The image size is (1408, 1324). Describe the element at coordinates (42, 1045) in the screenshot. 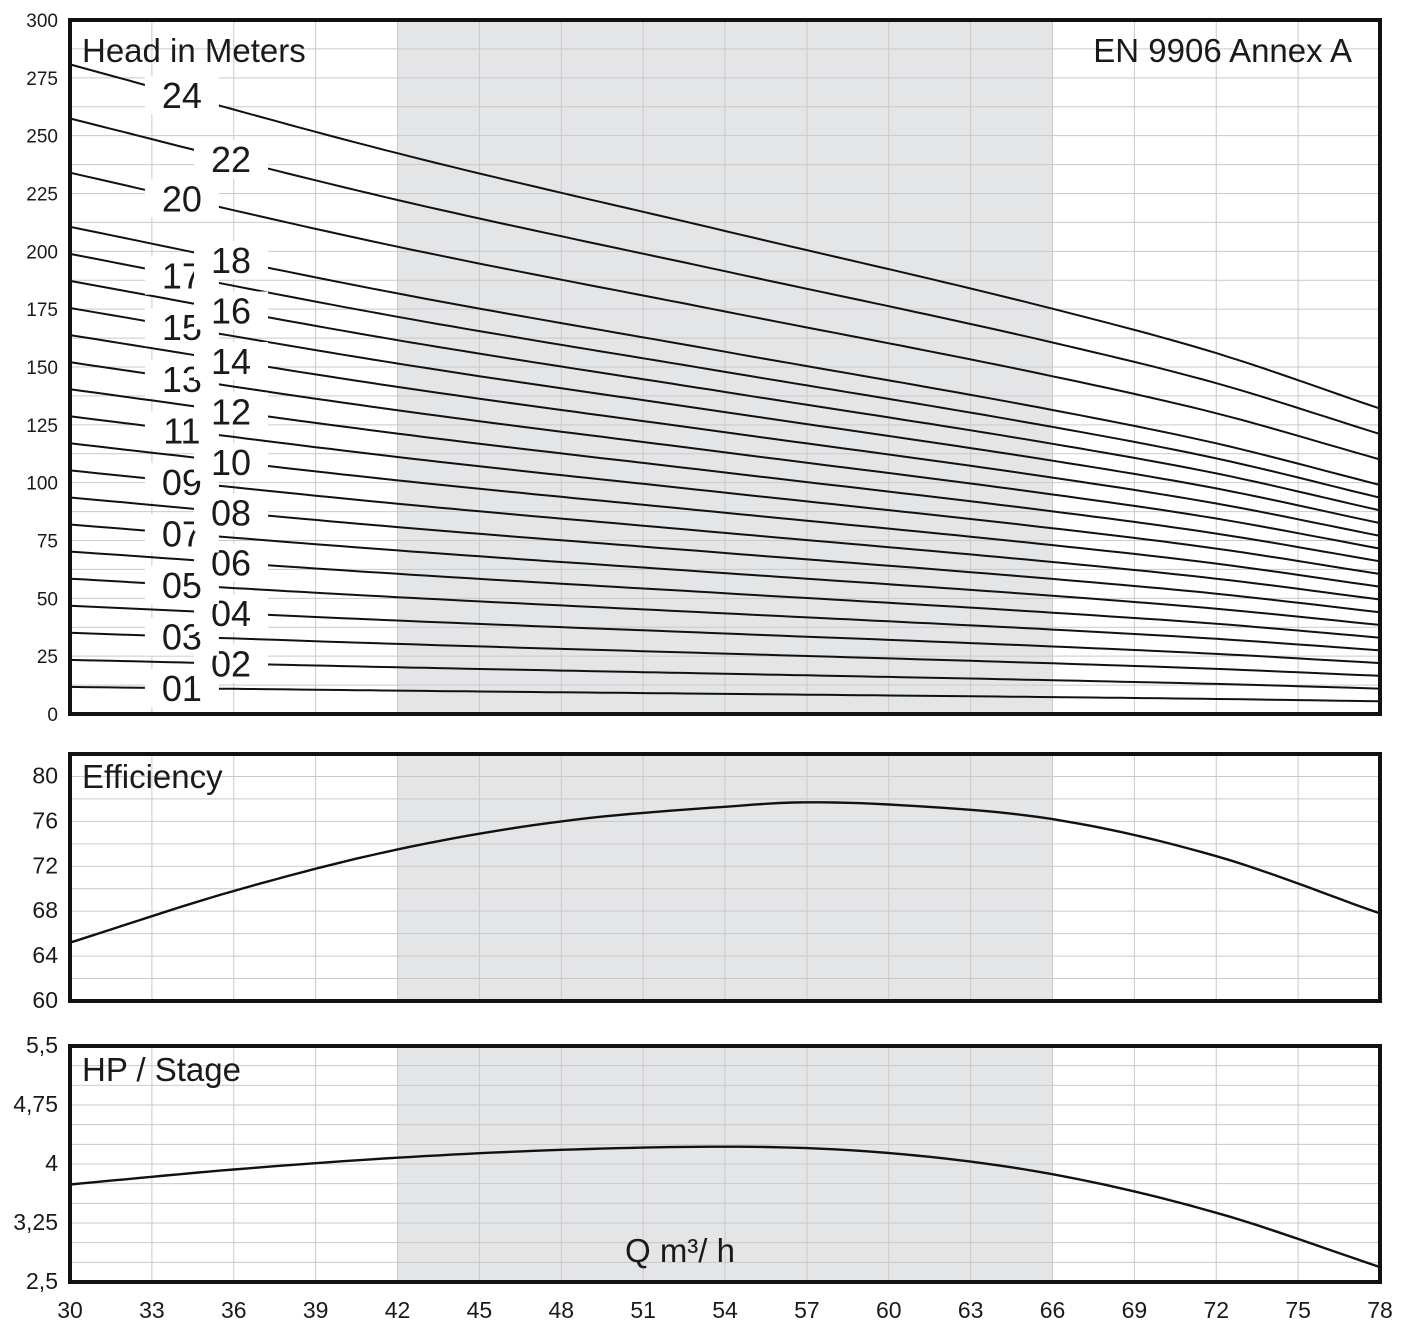

I see `y-tick-label: 5,5` at that location.